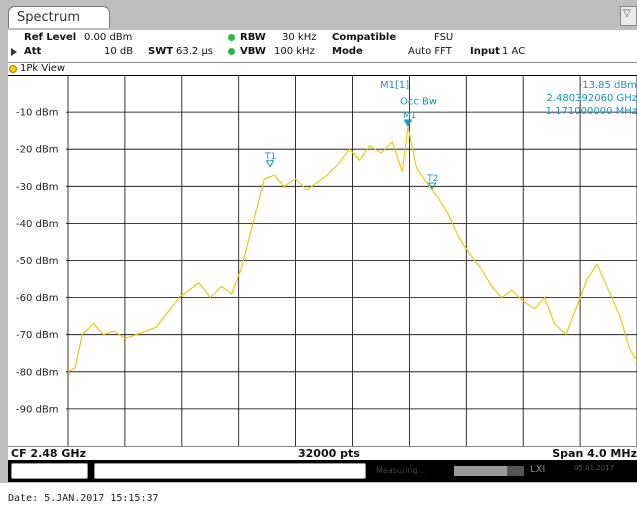 This screenshot has width=637, height=513. What do you see at coordinates (607, 85) in the screenshot?
I see `marker-readout-level: -13.85 dBm` at bounding box center [607, 85].